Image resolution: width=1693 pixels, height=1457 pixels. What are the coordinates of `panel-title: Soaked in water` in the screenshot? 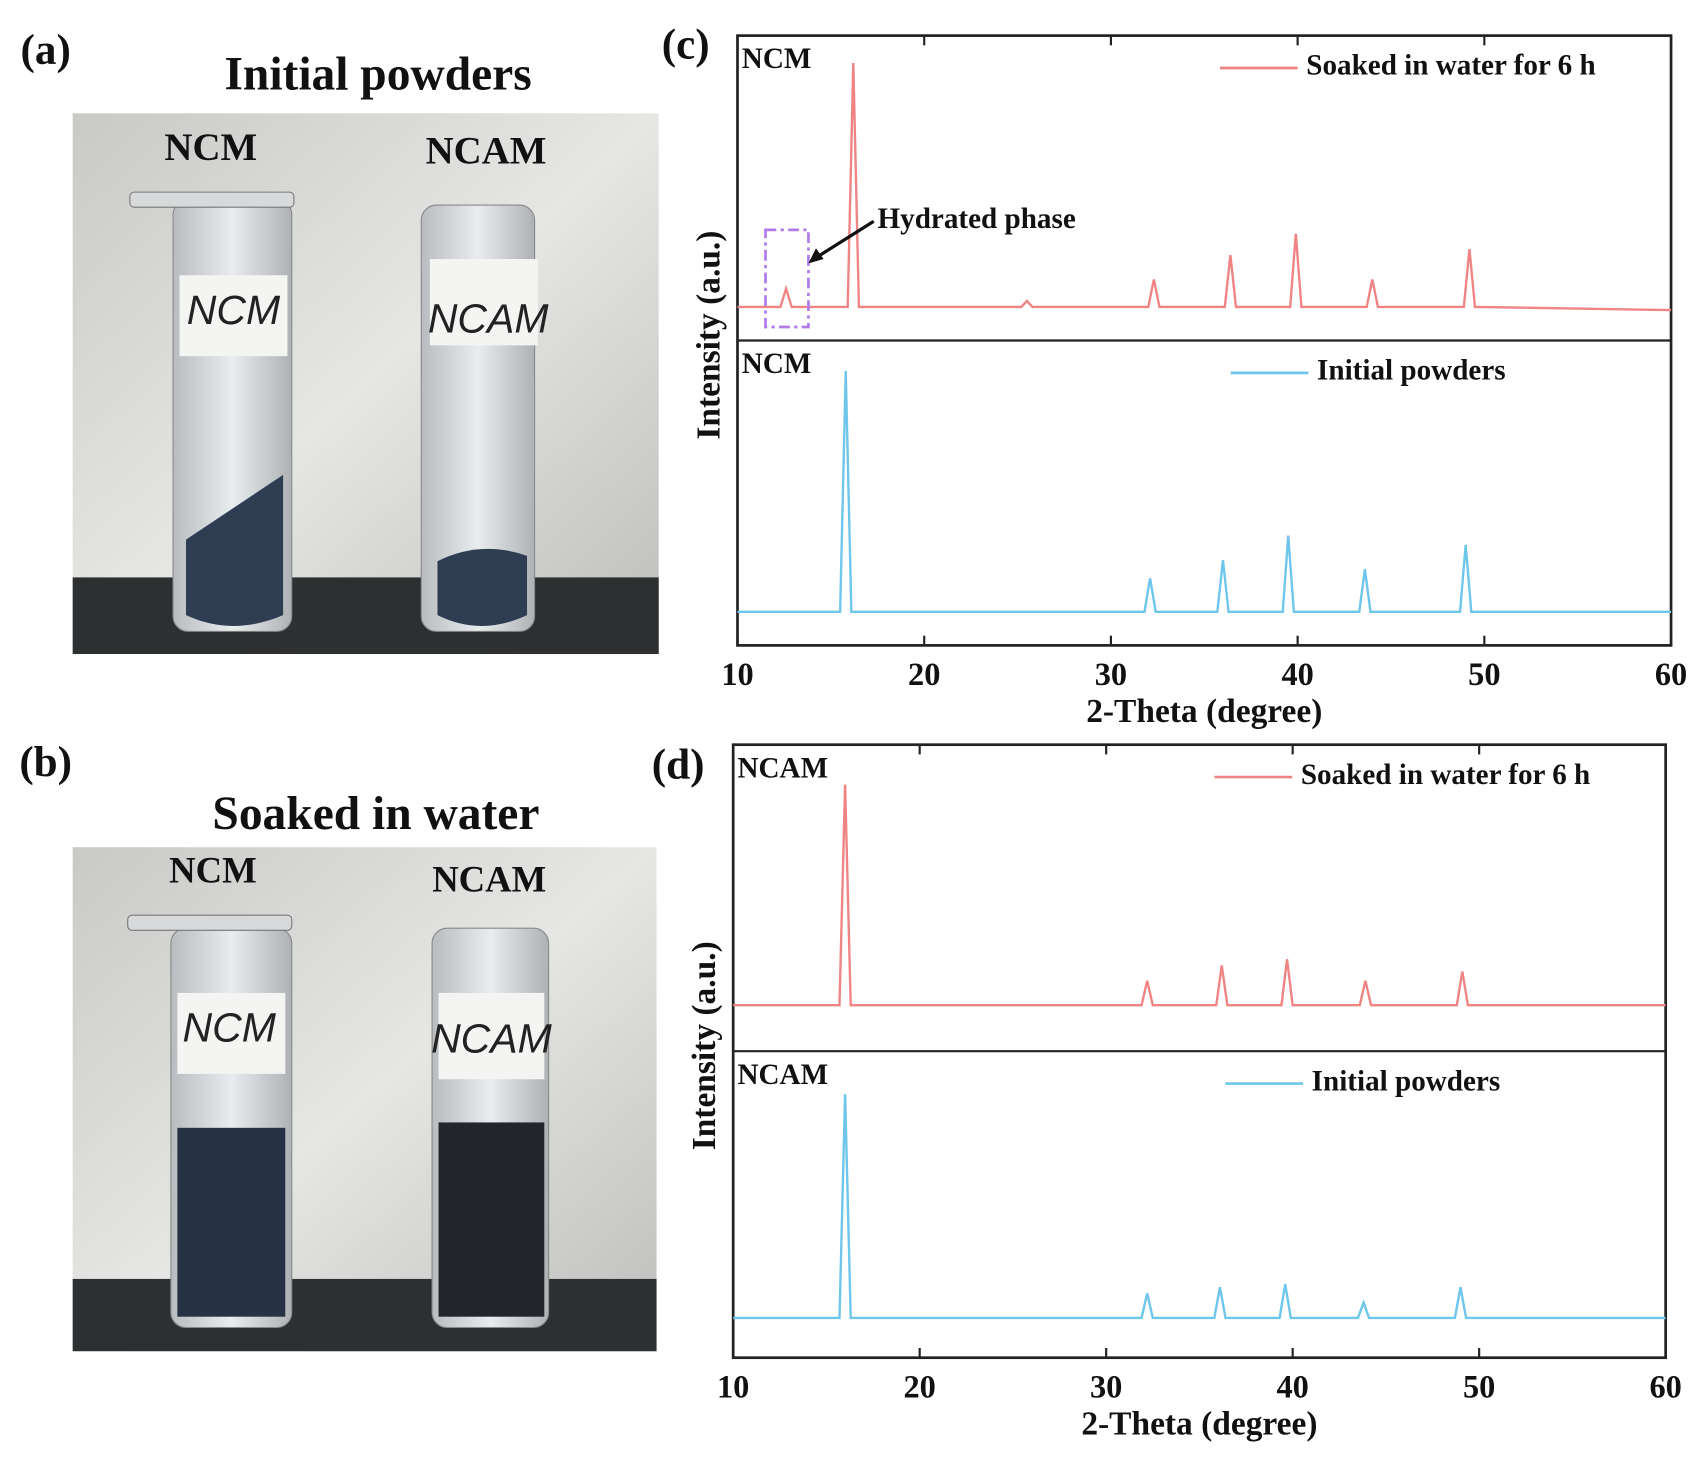 It's located at (375, 814).